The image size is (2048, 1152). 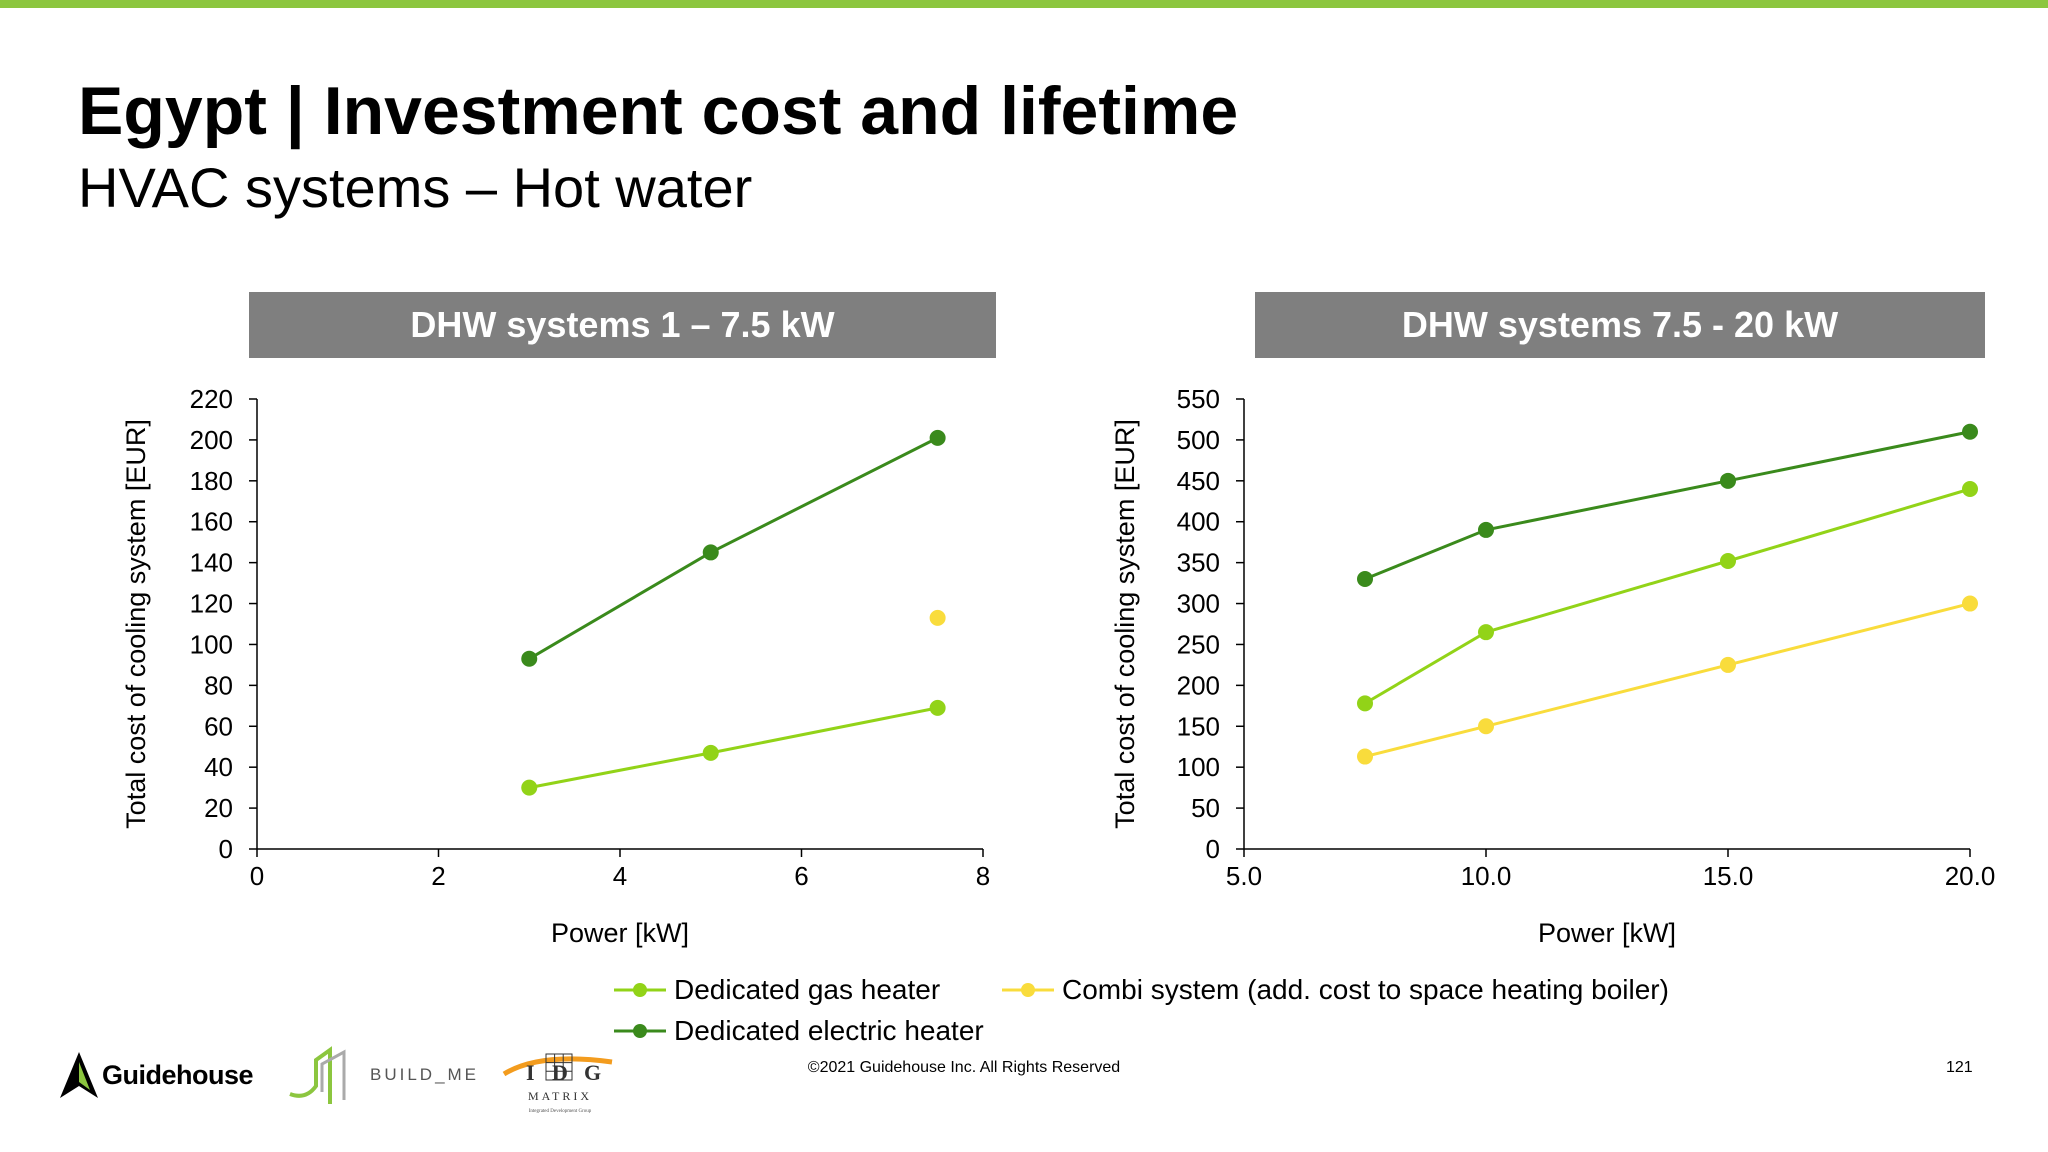 I want to click on page-subtitle: HVAC systems – Hot water, so click(x=415, y=187).